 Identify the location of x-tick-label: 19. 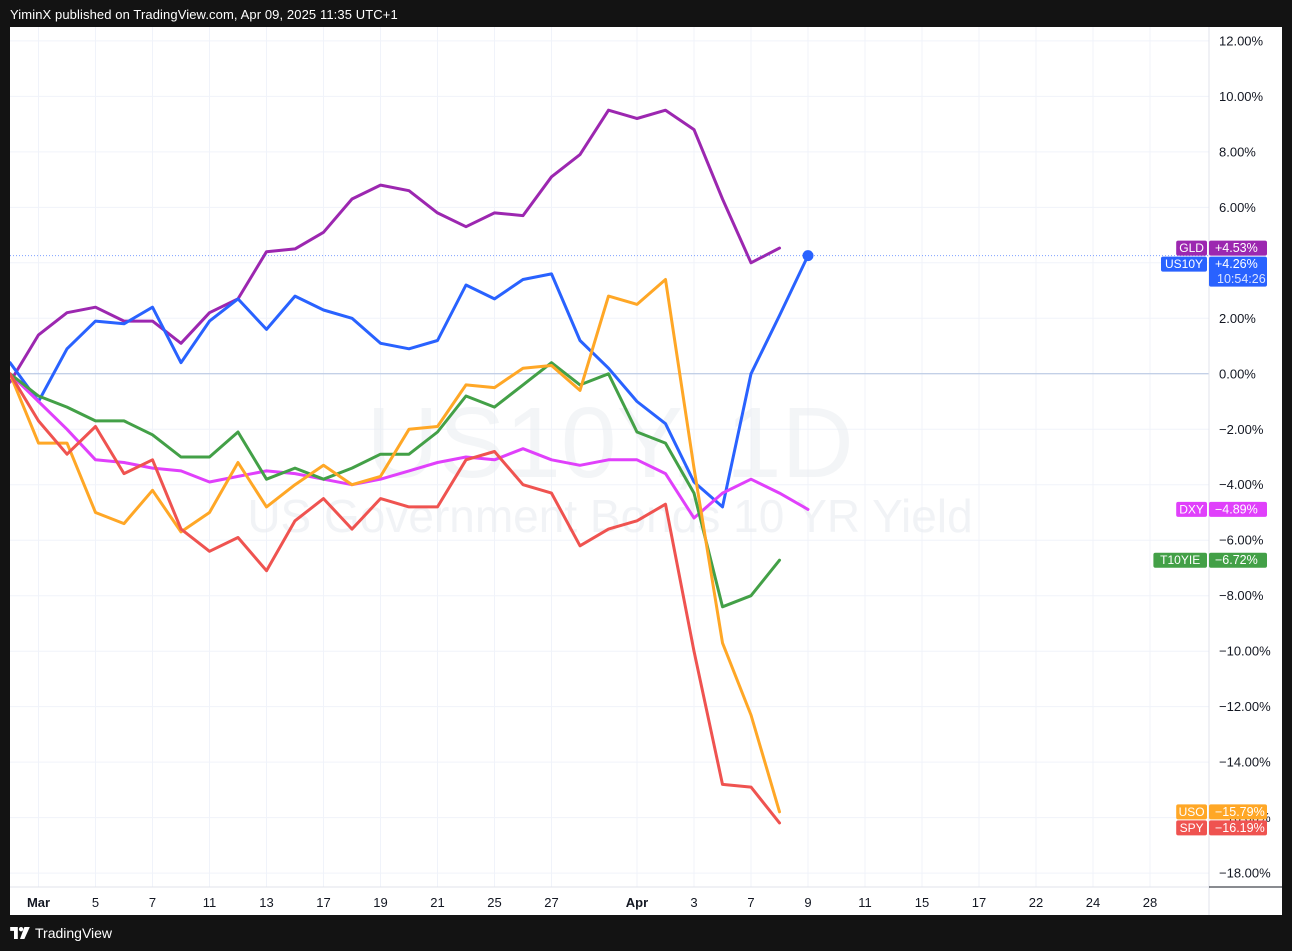
(380, 902).